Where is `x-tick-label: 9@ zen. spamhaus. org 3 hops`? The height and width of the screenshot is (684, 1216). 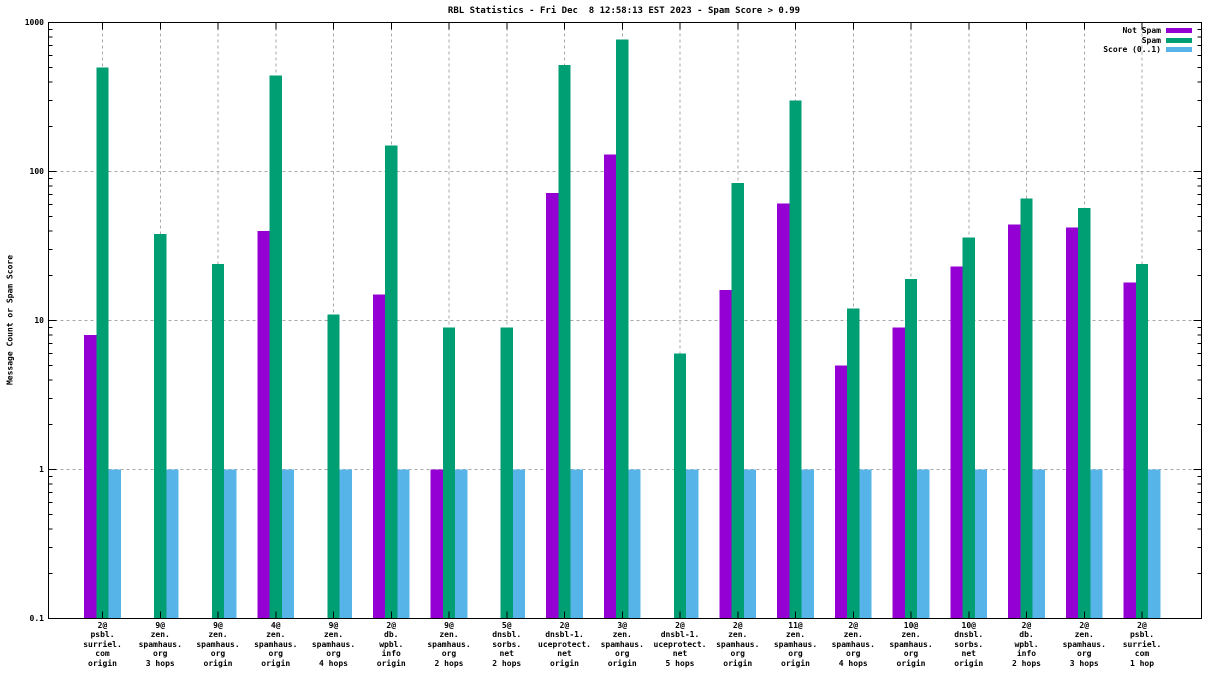
x-tick-label: 9@ zen. spamhaus. org 3 hops is located at coordinates (160, 644).